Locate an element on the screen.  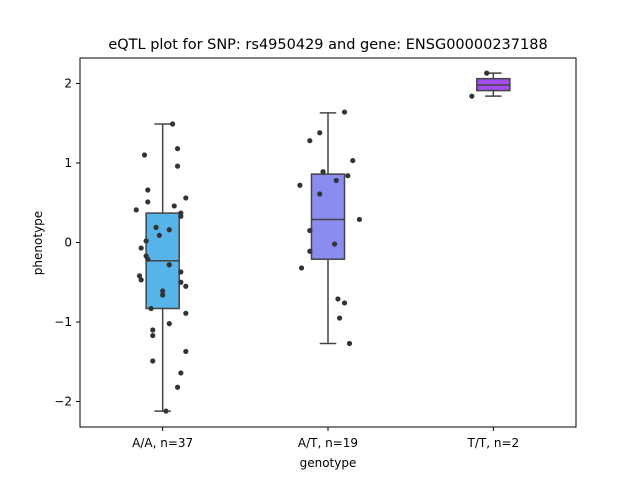
box is located at coordinates (328, 216).